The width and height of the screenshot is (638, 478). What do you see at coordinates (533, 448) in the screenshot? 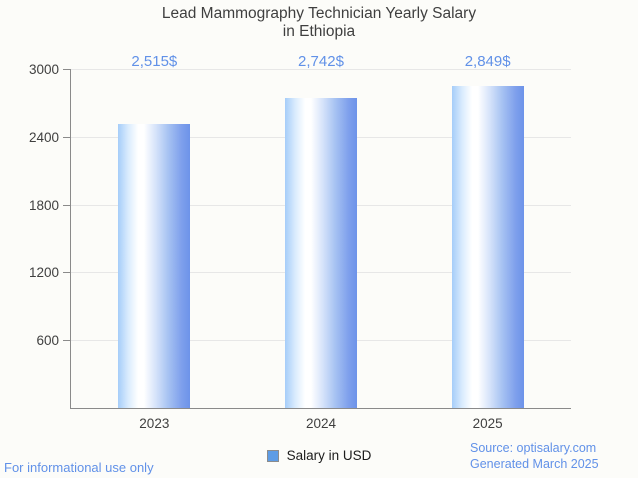
I see `source-text: Source: optisalary.com` at bounding box center [533, 448].